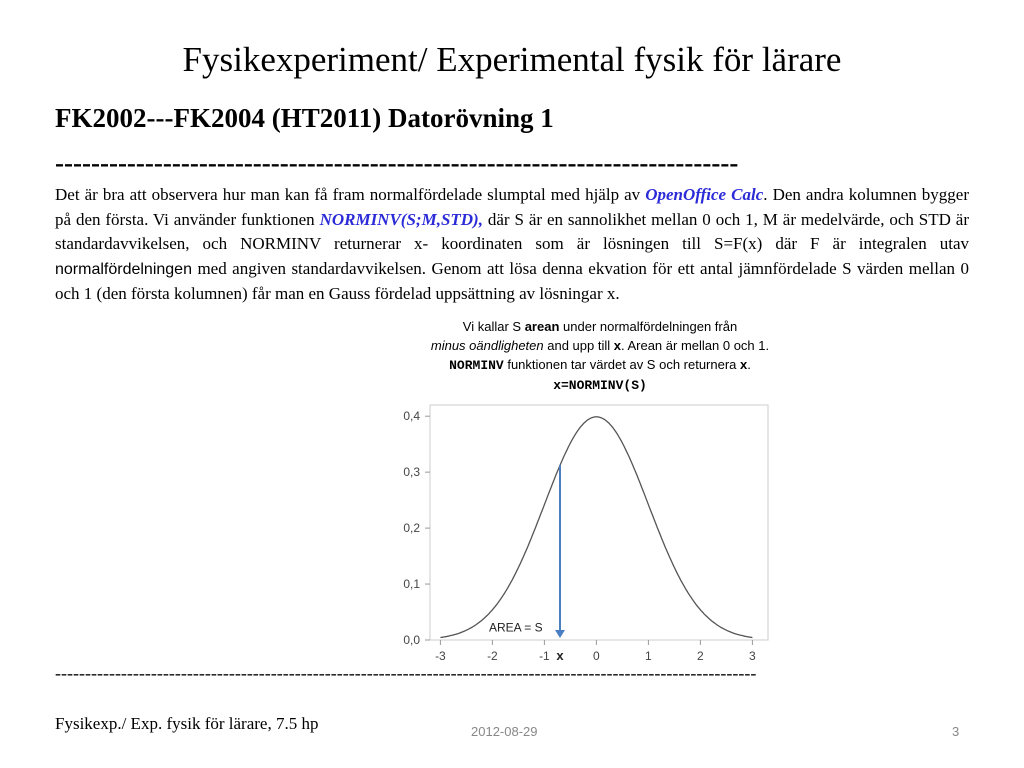 The height and width of the screenshot is (768, 1024). Describe the element at coordinates (411, 416) in the screenshot. I see `y-tick-label: 0,4` at that location.